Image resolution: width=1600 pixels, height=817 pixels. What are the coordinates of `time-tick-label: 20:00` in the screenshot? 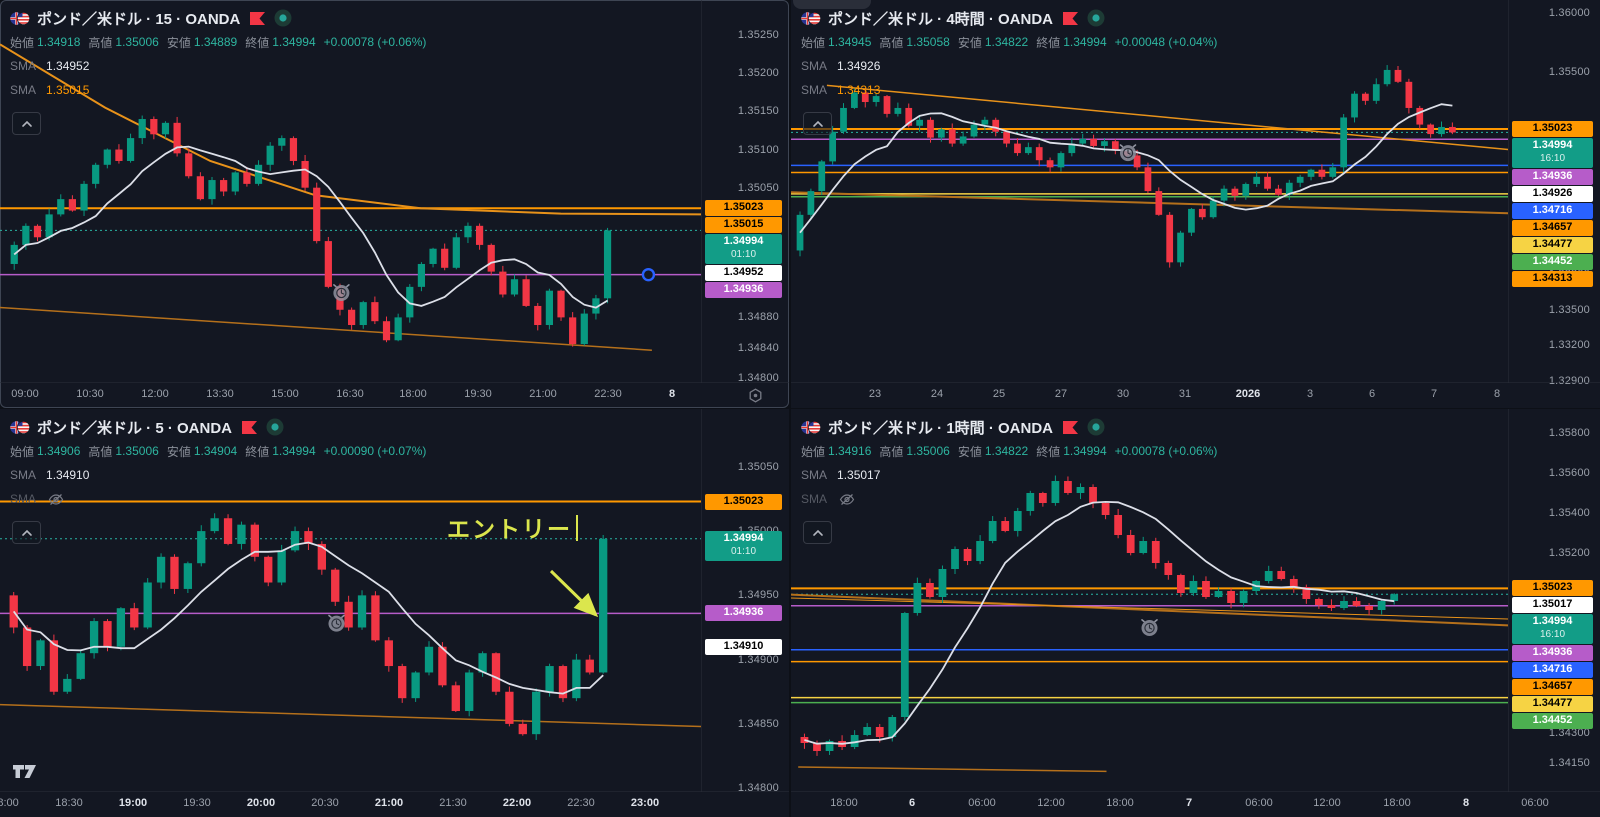 It's located at (261, 803).